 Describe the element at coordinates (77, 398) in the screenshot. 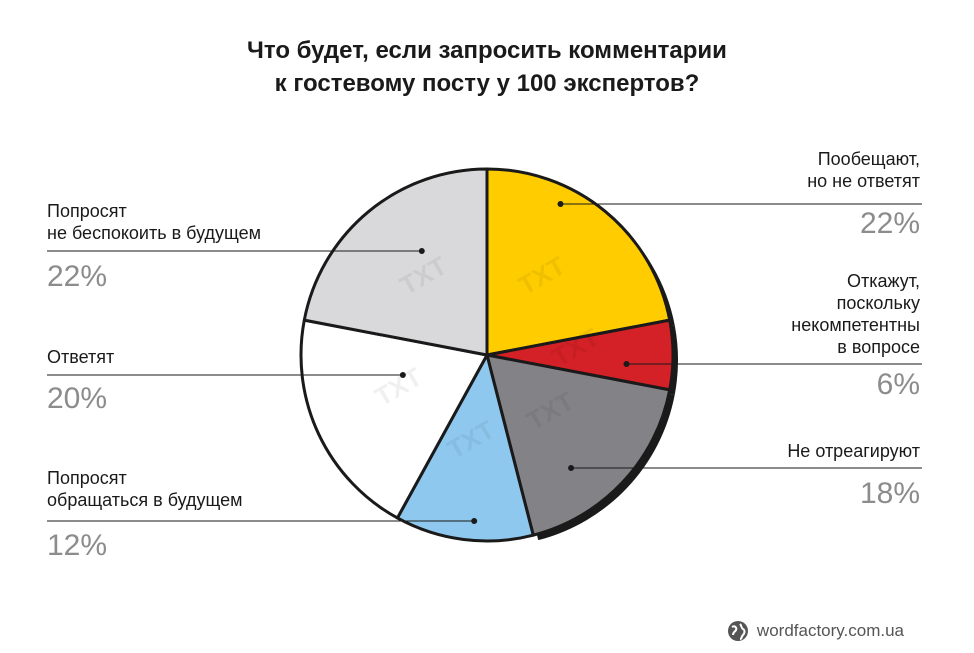

I see `slice-value-4: 20%` at that location.